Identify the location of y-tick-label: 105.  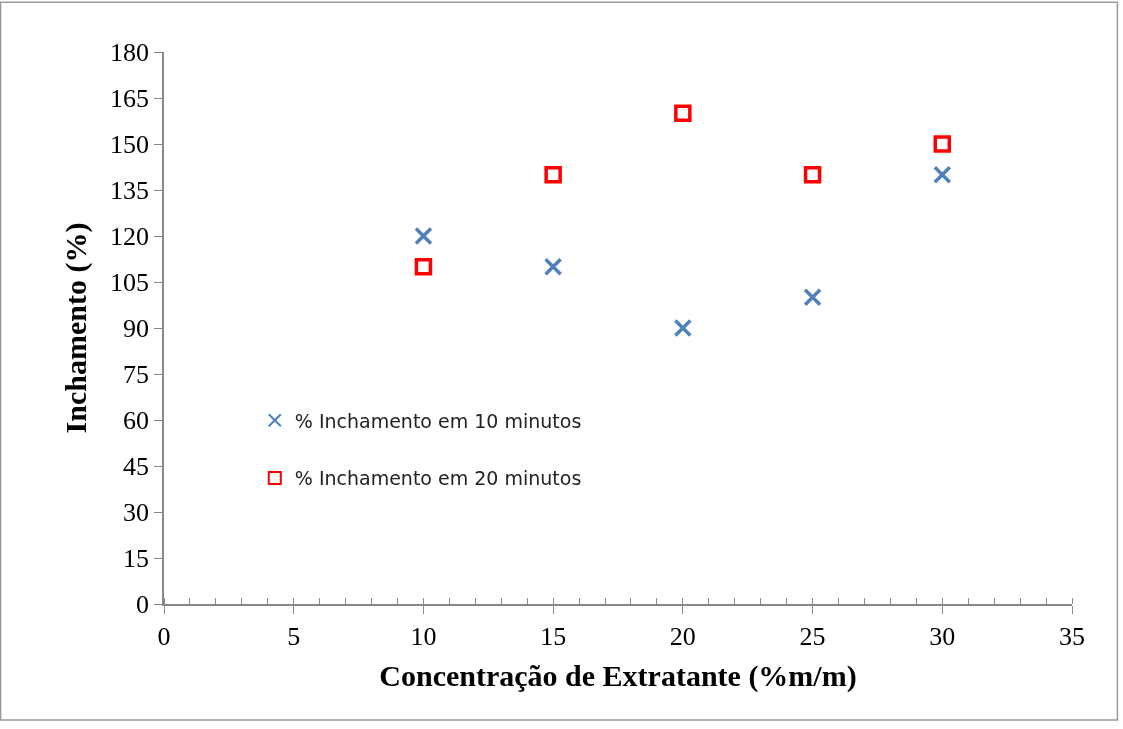
(130, 283).